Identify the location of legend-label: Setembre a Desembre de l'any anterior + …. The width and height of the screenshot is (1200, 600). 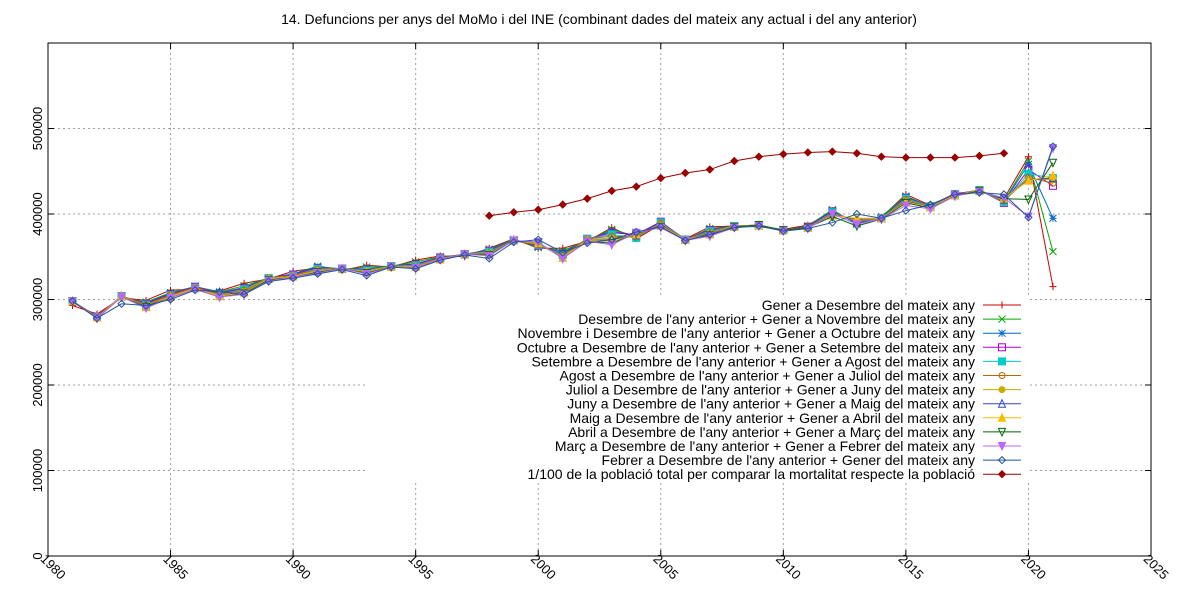
(753, 361).